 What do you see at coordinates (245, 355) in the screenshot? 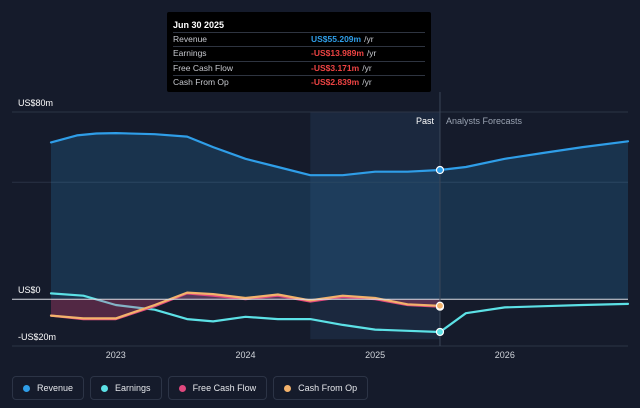
I see `x-tick-2024: 2024` at bounding box center [245, 355].